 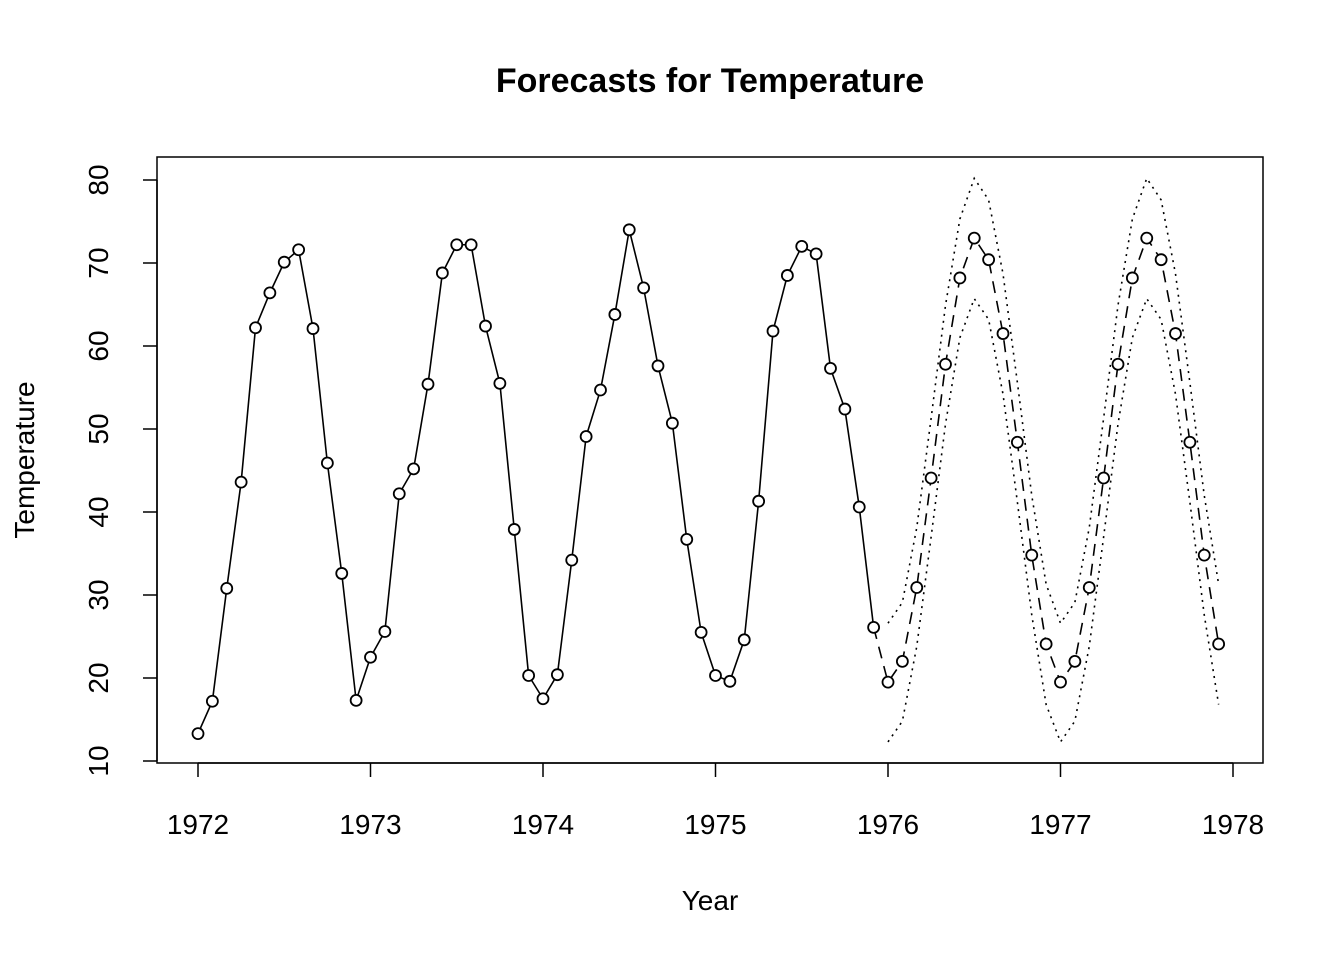 I want to click on y-tick-label: 70, so click(x=98, y=262).